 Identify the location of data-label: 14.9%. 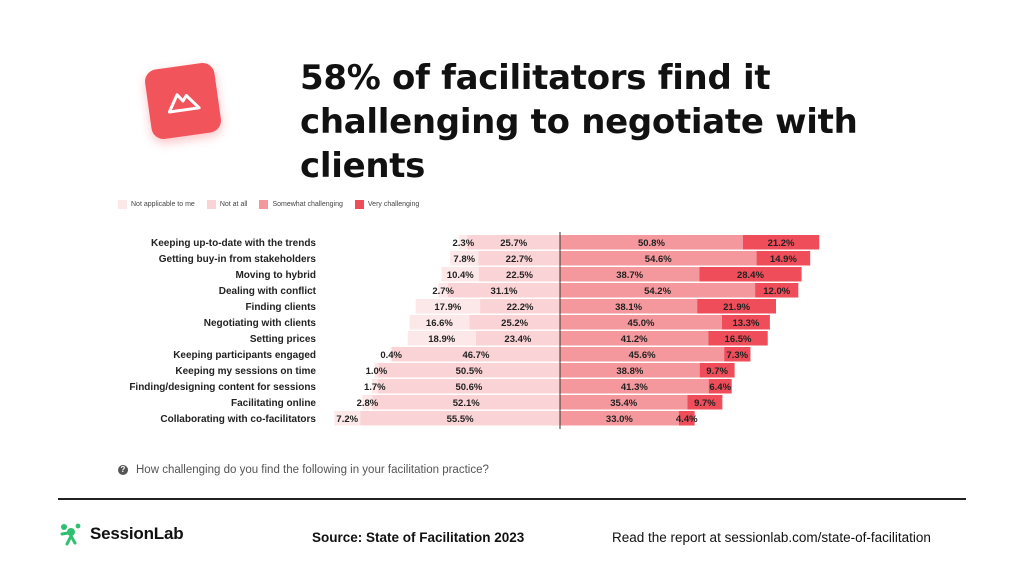
(783, 259).